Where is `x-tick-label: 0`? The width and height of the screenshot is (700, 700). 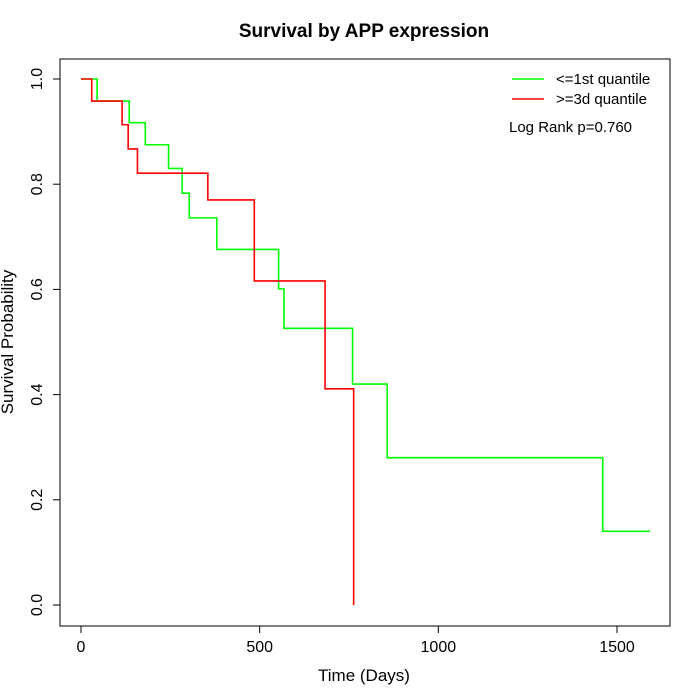
x-tick-label: 0 is located at coordinates (81, 647).